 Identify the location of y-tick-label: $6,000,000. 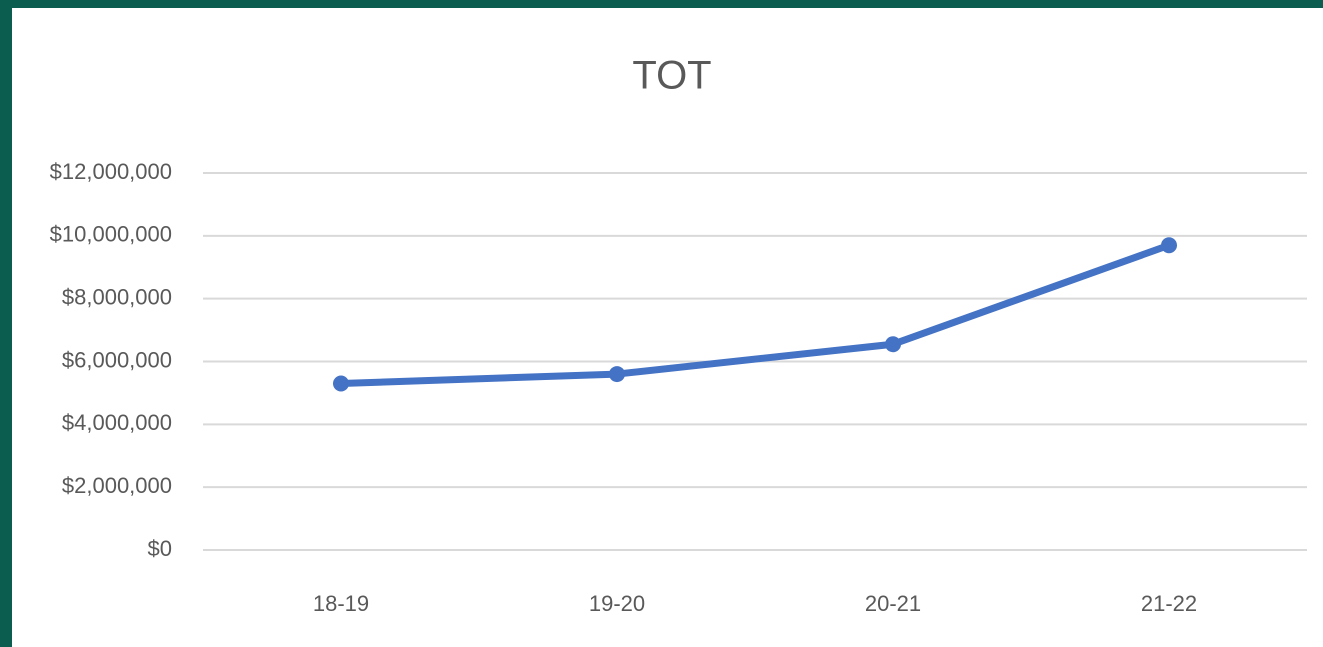
(117, 359).